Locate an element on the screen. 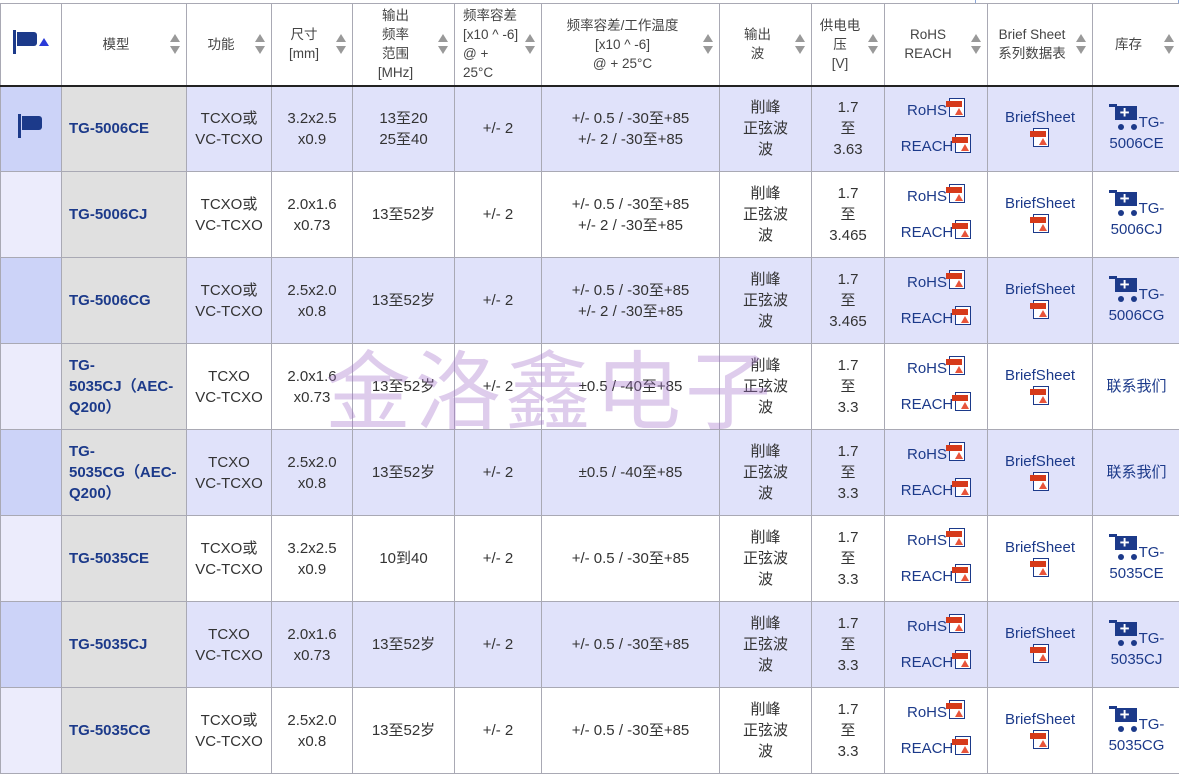 Image resolution: width=1179 pixels, height=776 pixels. wave-cell: 削峰 正弦波 波 is located at coordinates (765, 558).